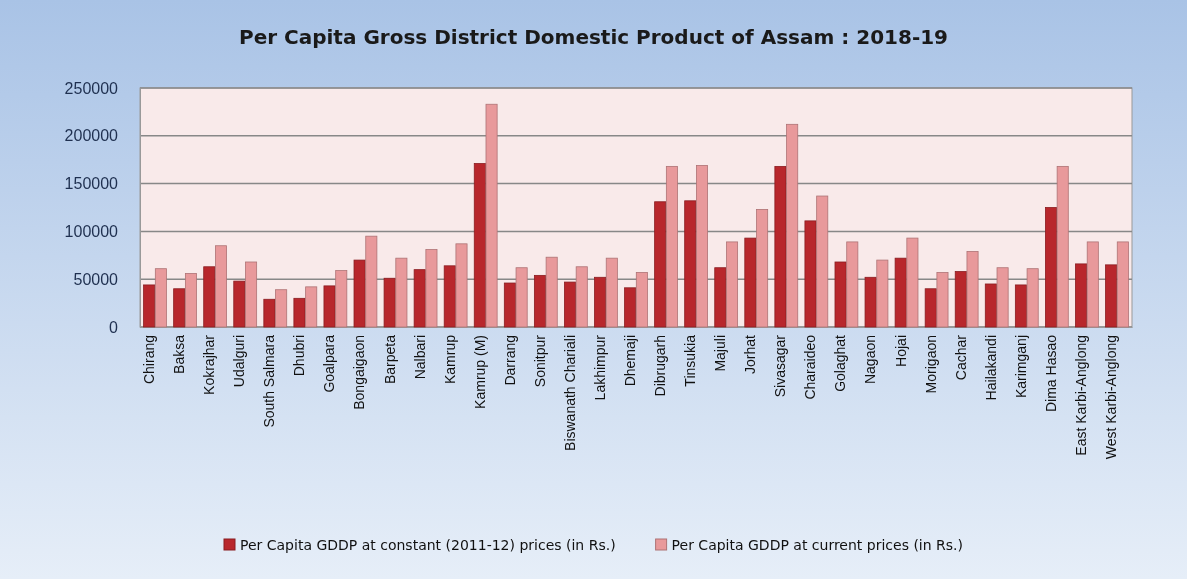 This screenshot has width=1187, height=579. I want to click on x-tick-label: Majuli, so click(720, 353).